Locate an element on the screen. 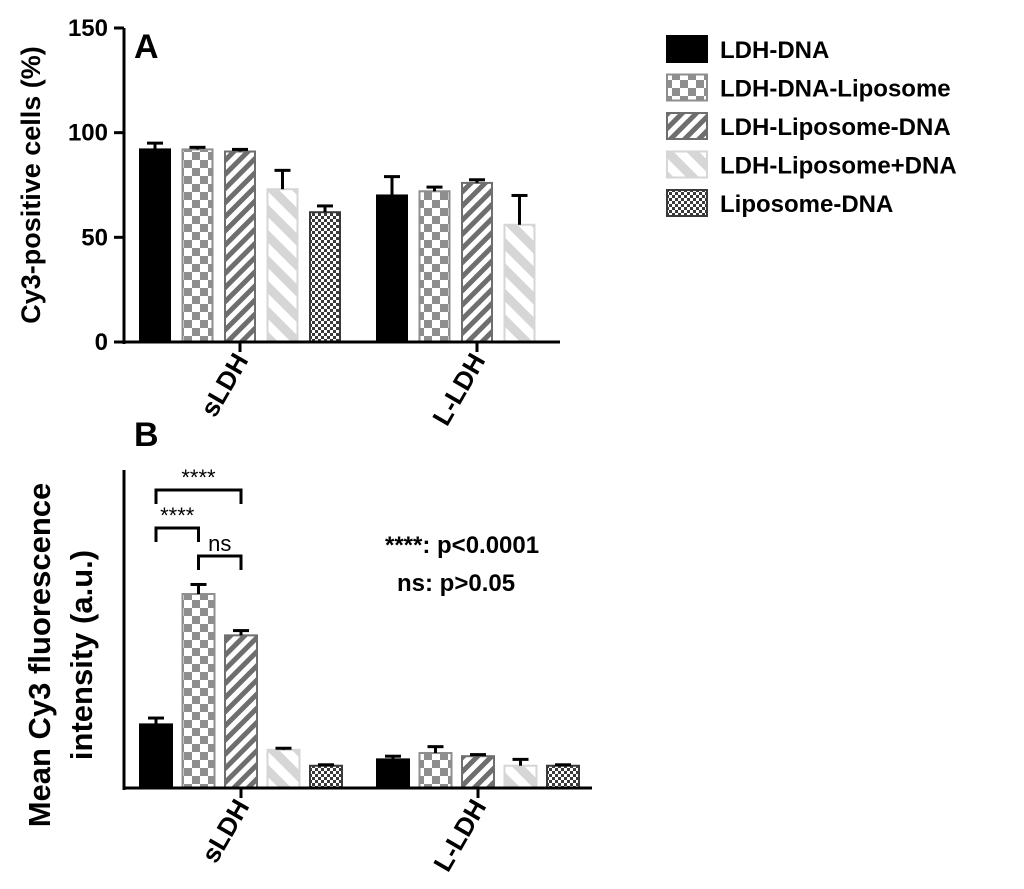  panel-b-y-axis-label-line1: Mean Cy3 fluorescence is located at coordinates (39, 655).